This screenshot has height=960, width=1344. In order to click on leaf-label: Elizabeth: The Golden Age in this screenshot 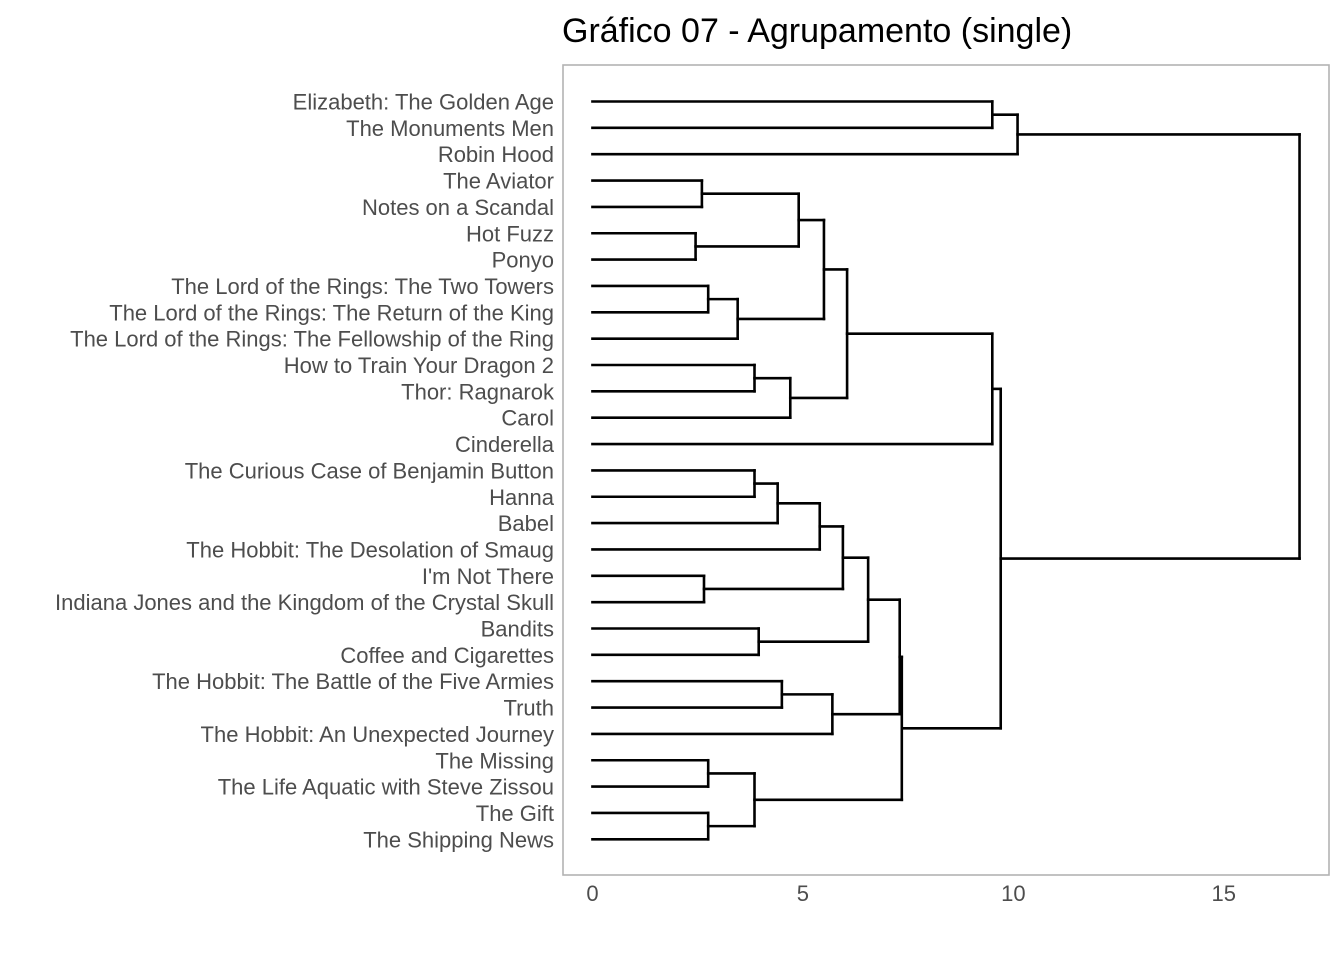, I will do `click(423, 102)`.